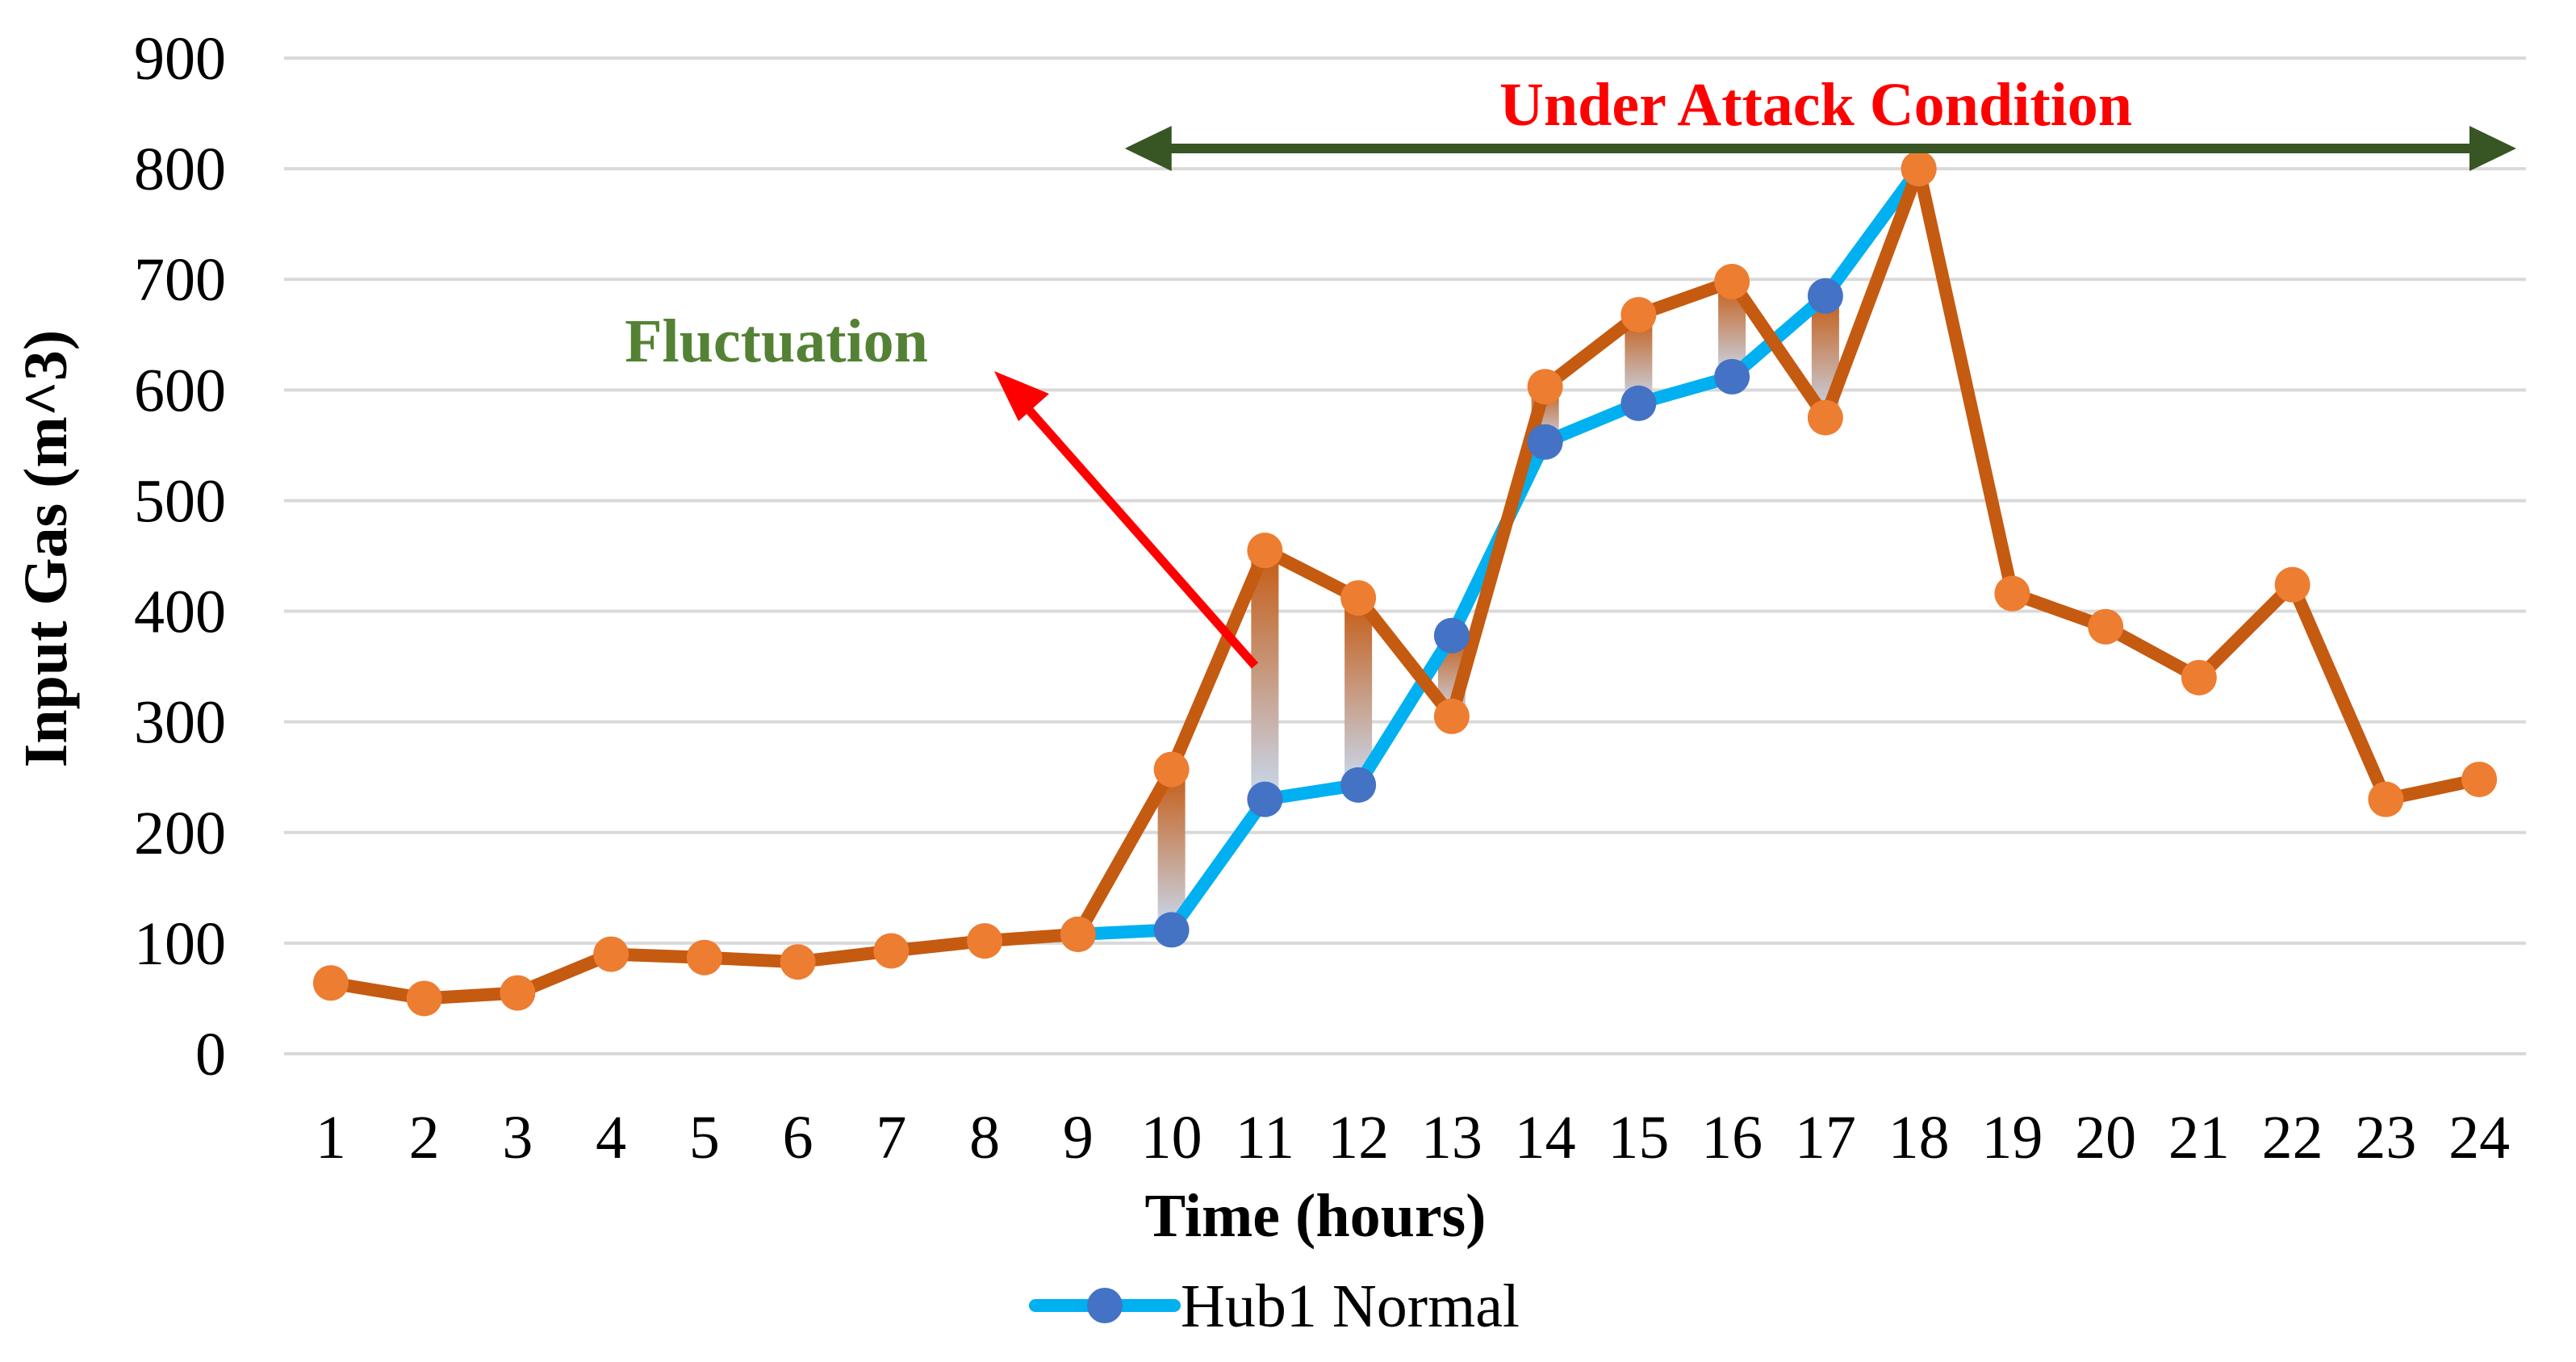 Image resolution: width=2576 pixels, height=1362 pixels. What do you see at coordinates (1919, 1138) in the screenshot?
I see `x-tick-label: 18` at bounding box center [1919, 1138].